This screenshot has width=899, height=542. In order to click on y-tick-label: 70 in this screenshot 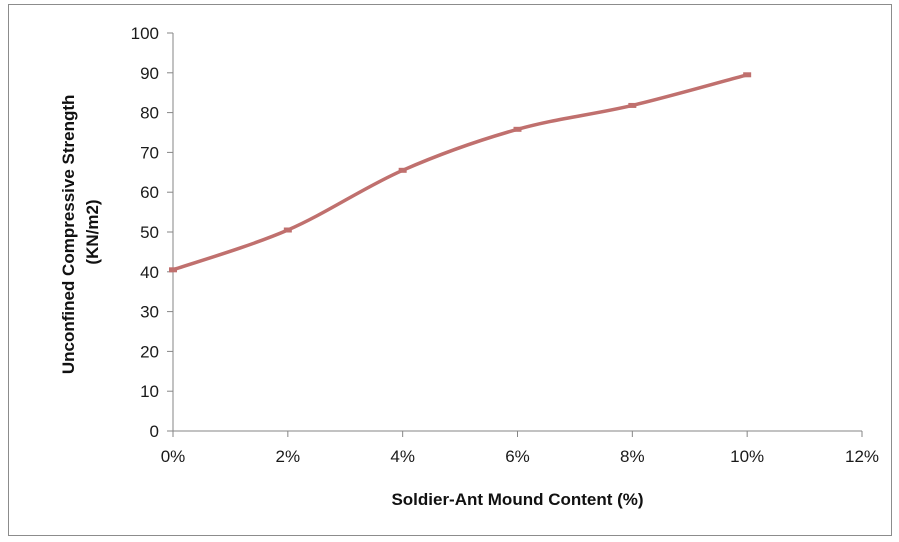, I will do `click(149, 152)`.